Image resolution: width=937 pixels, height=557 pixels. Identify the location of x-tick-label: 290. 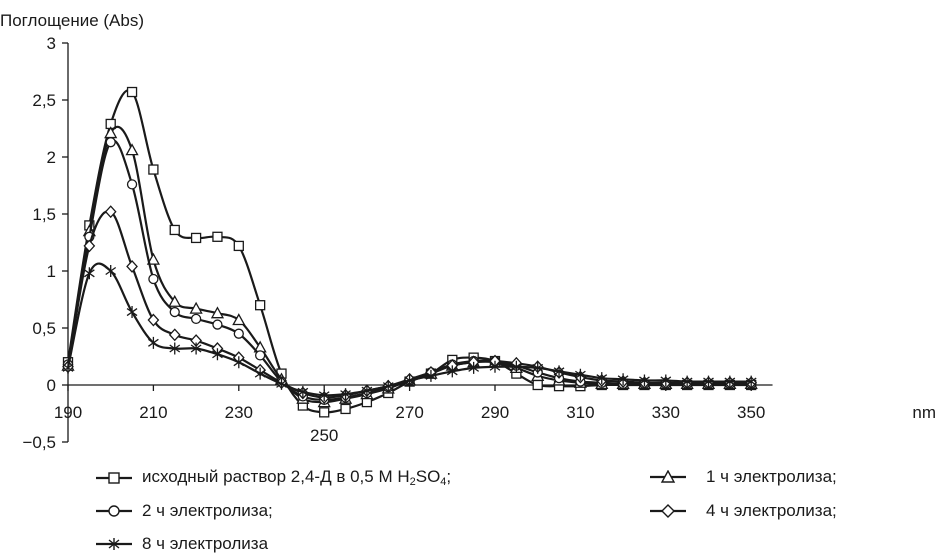
(495, 412).